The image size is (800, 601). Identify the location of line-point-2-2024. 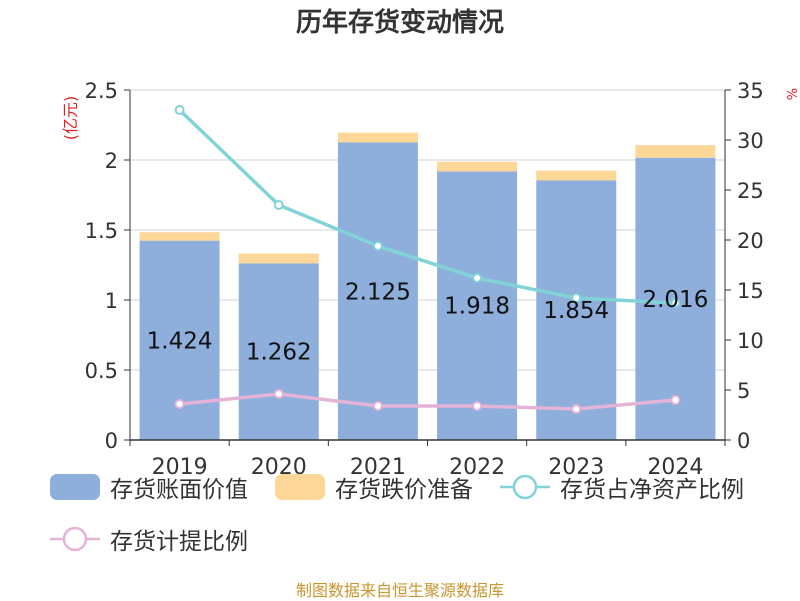
(675, 400).